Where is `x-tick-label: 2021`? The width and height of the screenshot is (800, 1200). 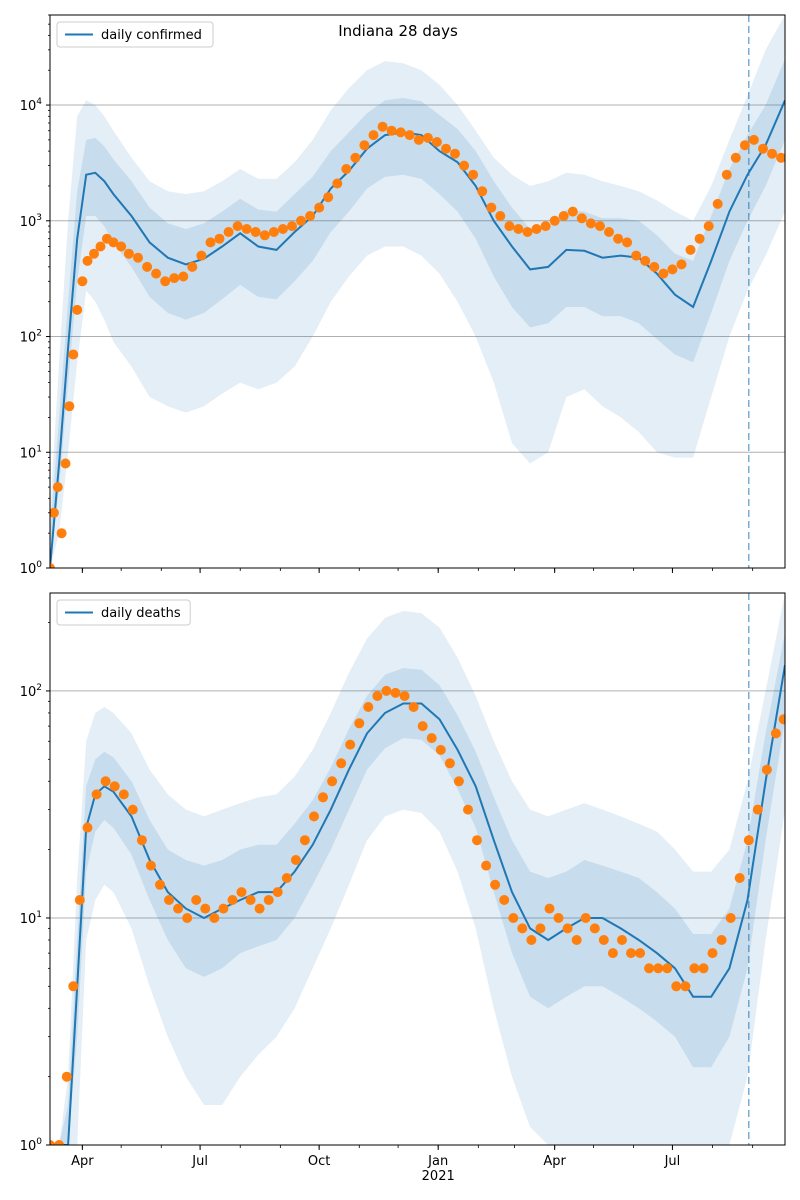 x-tick-label: 2021 is located at coordinates (438, 1176).